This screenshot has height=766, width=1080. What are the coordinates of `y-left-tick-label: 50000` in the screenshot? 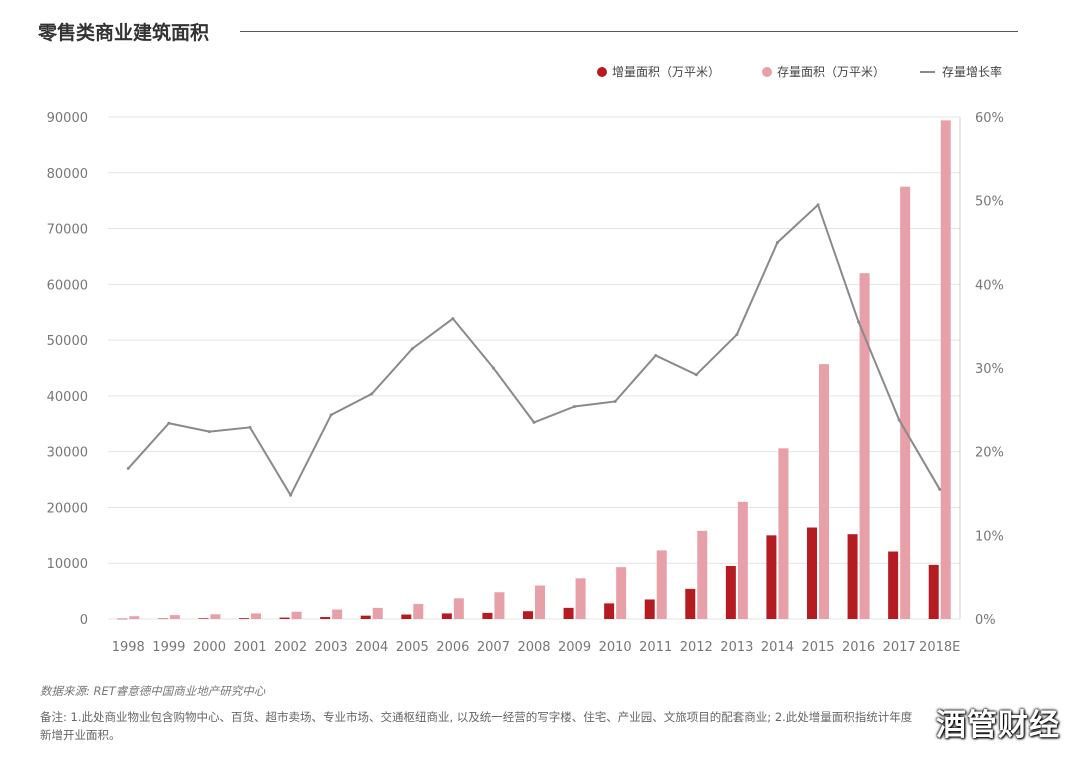 It's located at (67, 341).